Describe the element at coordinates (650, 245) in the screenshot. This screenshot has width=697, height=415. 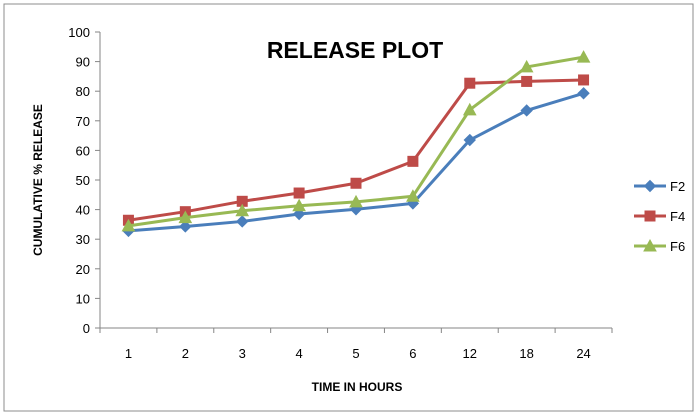
I see `legend-marker-f6` at that location.